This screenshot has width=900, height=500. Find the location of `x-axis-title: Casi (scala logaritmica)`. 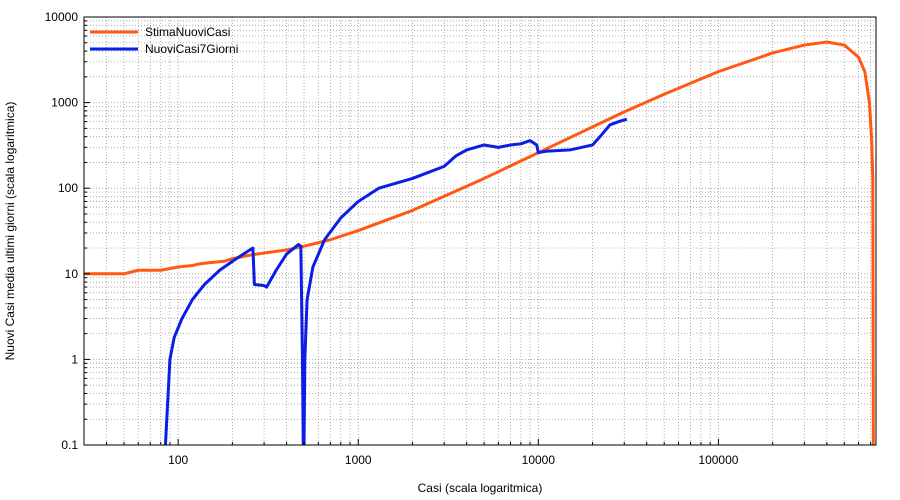

x-axis-title: Casi (scala logaritmica) is located at coordinates (480, 488).